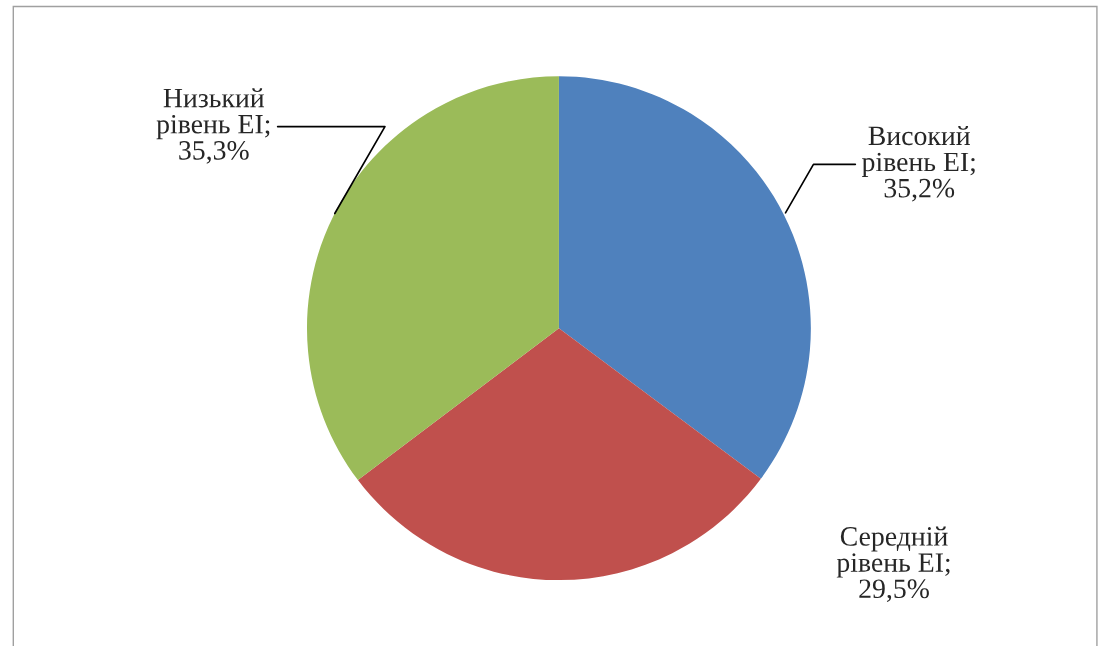 This screenshot has width=1108, height=646. What do you see at coordinates (893, 564) in the screenshot?
I see `slice-label: Середній рівень EI; 29,5%` at bounding box center [893, 564].